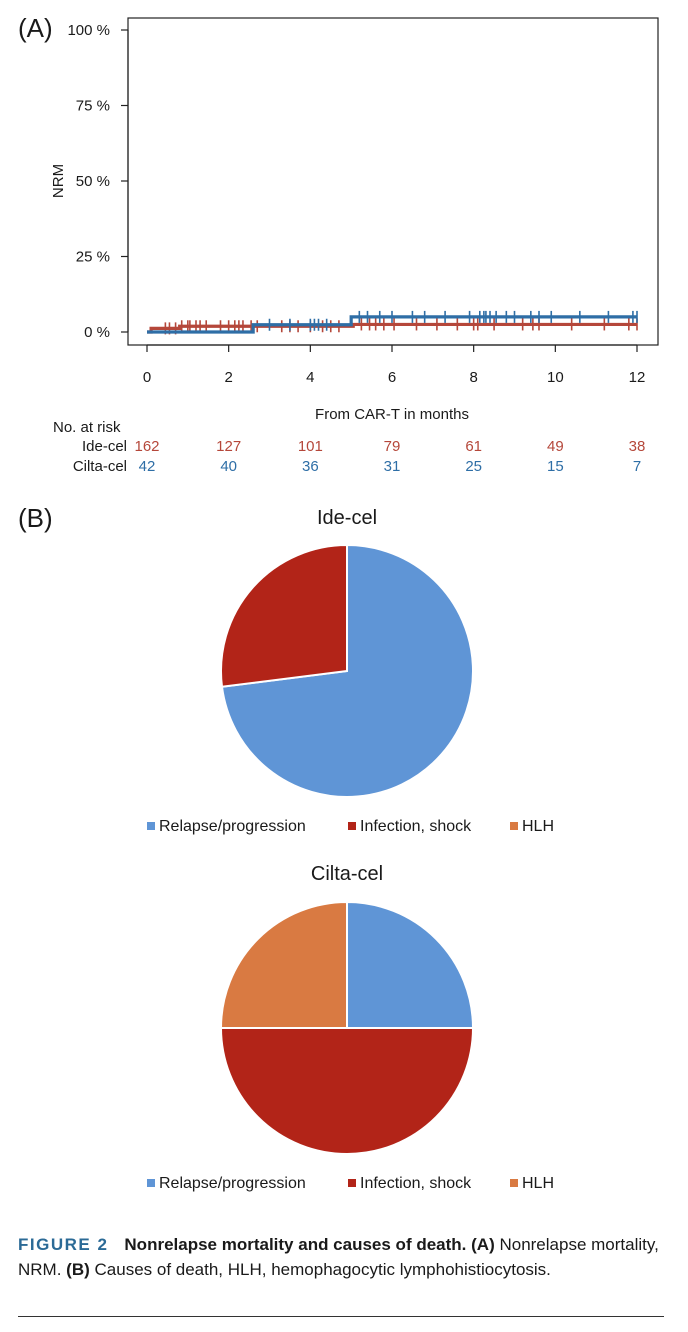  I want to click on x-tick-label: 2, so click(228, 377).